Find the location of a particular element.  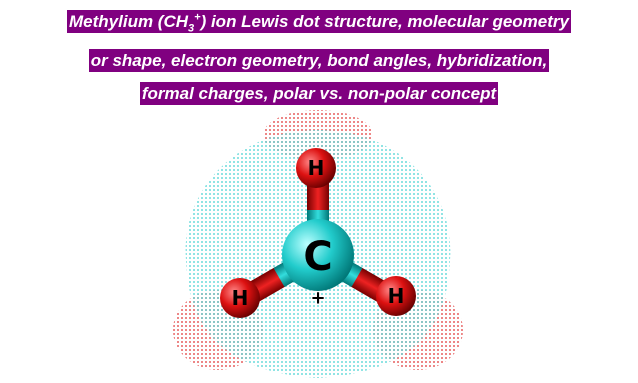

carbon-atom is located at coordinates (318, 255).